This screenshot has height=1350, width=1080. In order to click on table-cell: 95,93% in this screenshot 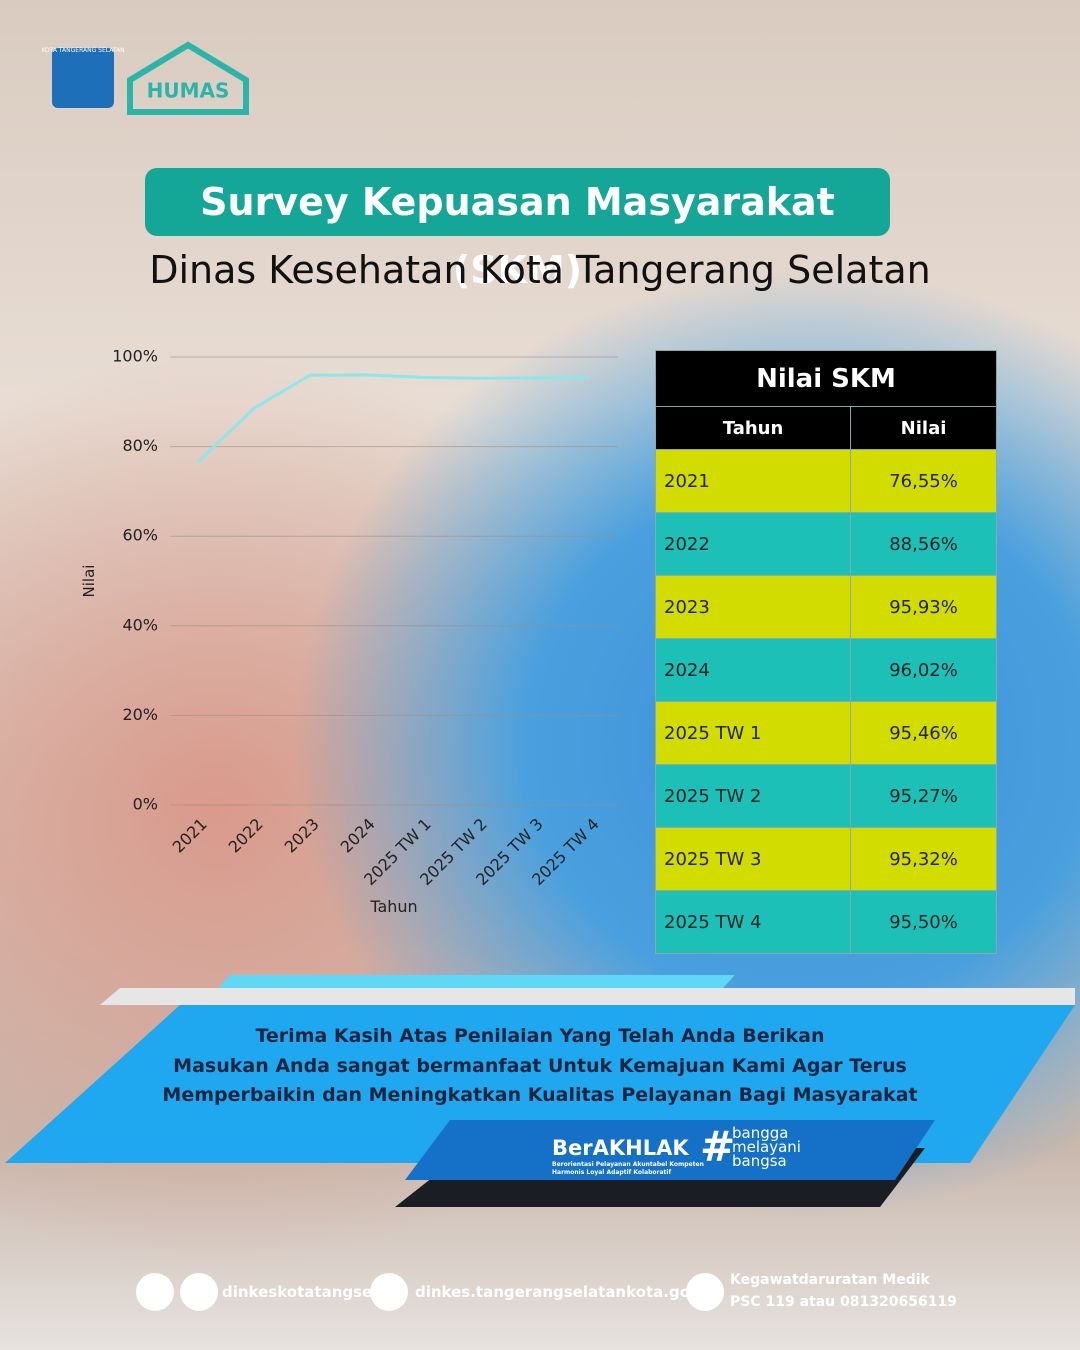, I will do `click(923, 607)`.